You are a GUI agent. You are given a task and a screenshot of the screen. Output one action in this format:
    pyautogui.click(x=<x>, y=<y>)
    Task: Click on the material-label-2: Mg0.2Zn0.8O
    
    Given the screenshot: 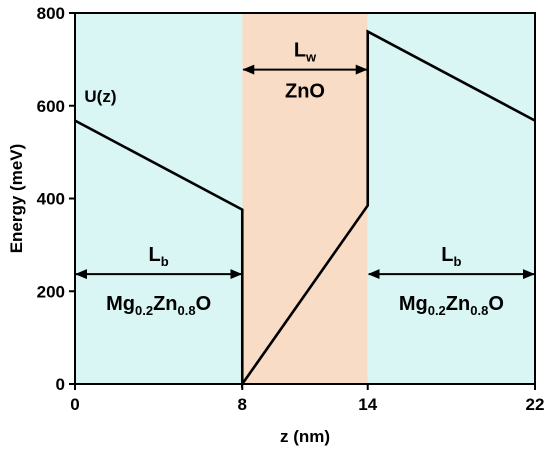 What is the action you would take?
    pyautogui.click(x=451, y=305)
    